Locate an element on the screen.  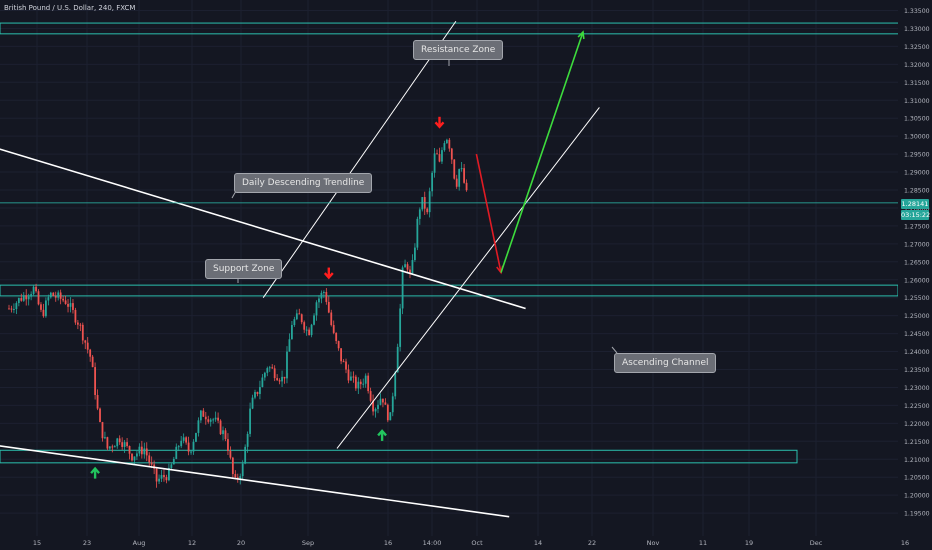
time-tick-label: 23 is located at coordinates (87, 543).